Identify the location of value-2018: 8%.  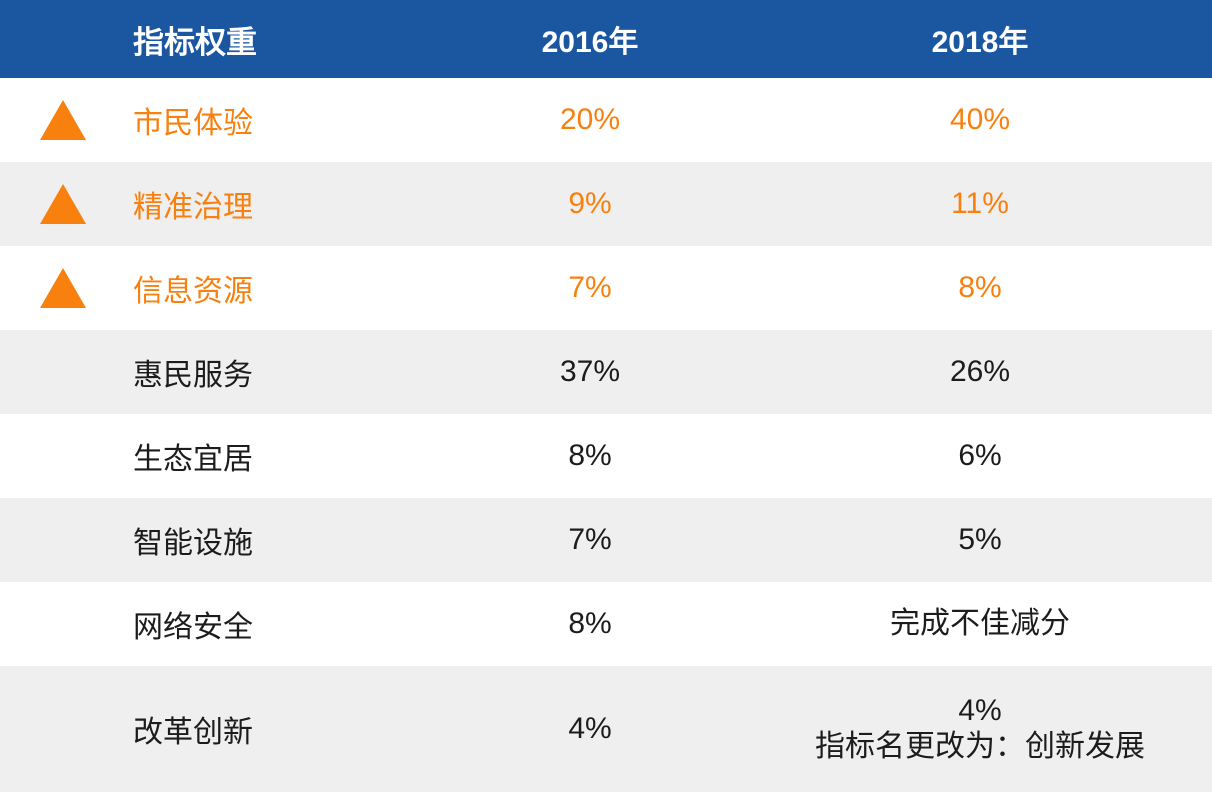
(980, 287).